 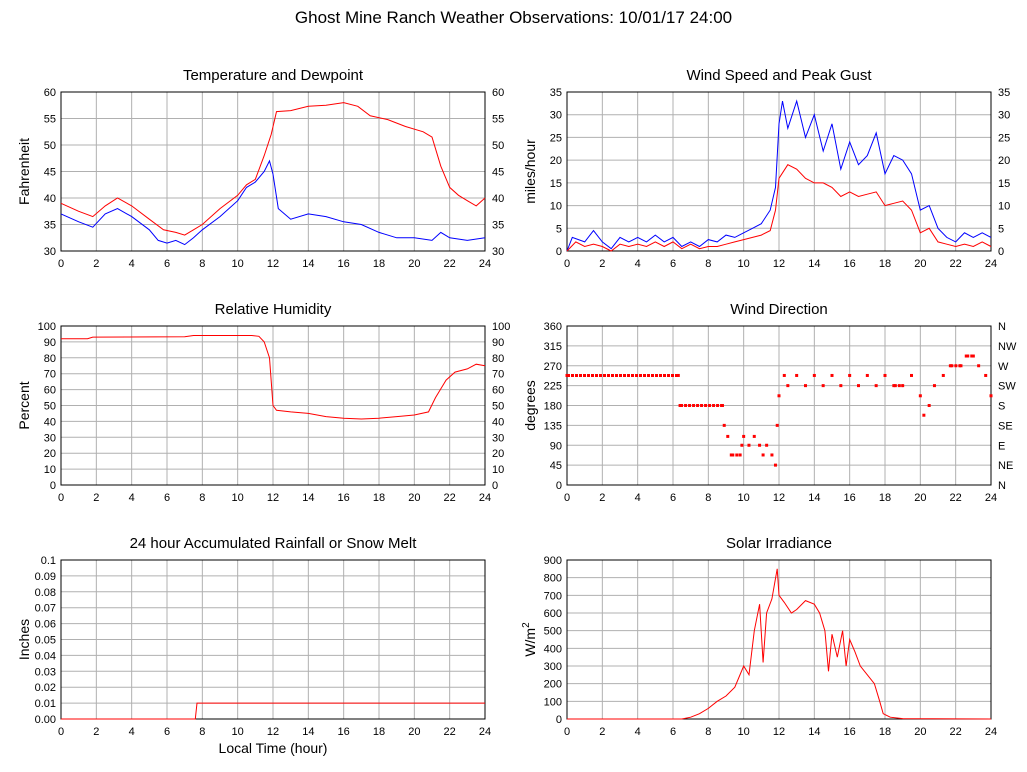 I want to click on rh-ytick-right-label: 40, so click(x=498, y=422).